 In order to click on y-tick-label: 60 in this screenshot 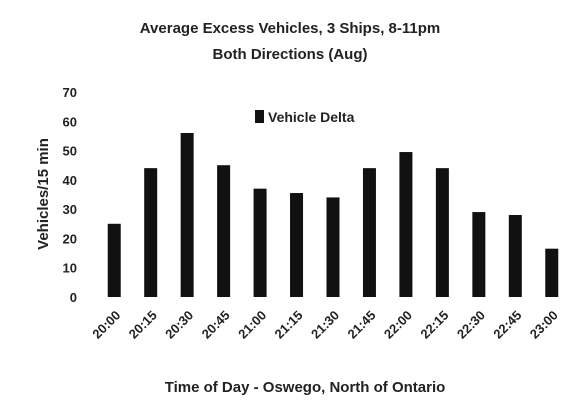, I will do `click(70, 121)`.